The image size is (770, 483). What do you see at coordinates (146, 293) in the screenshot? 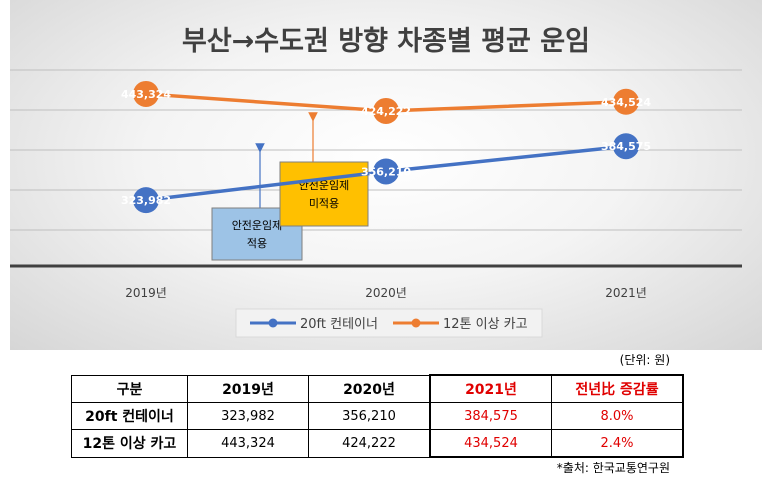
I see `x-tick-label: 2019년` at bounding box center [146, 293].